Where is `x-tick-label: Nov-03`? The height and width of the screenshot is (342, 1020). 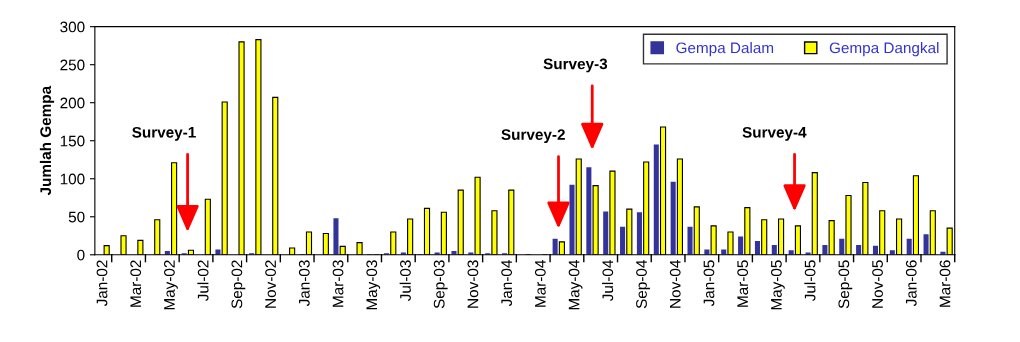
x-tick-label: Nov-03 is located at coordinates (473, 284).